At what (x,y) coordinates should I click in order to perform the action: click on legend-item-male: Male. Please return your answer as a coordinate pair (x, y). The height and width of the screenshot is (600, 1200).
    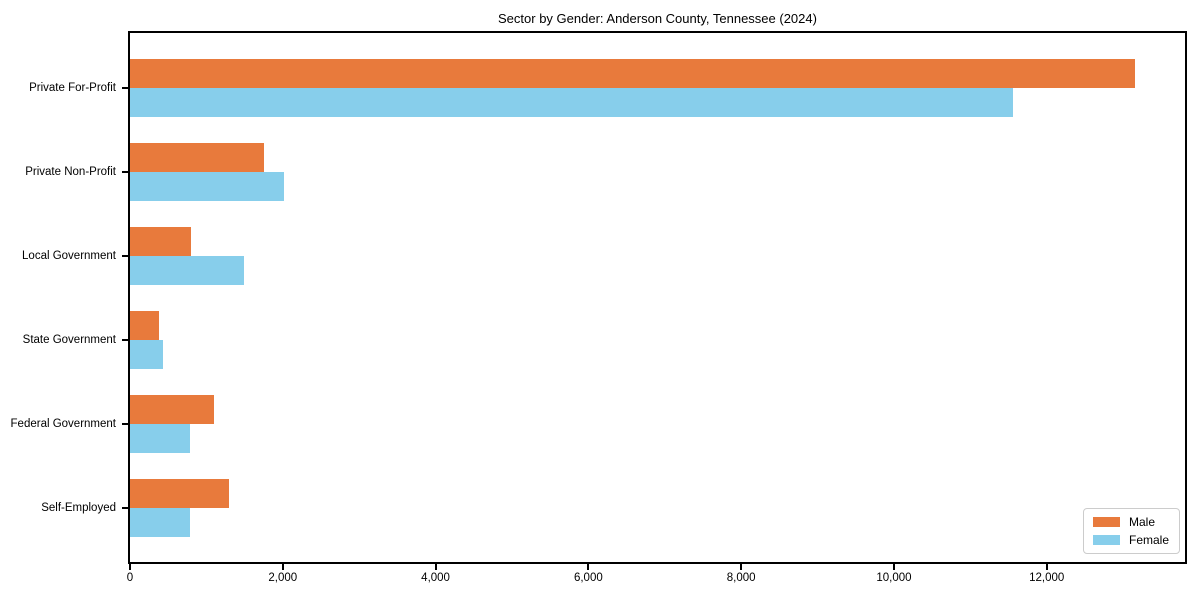
    Looking at the image, I should click on (1130, 522).